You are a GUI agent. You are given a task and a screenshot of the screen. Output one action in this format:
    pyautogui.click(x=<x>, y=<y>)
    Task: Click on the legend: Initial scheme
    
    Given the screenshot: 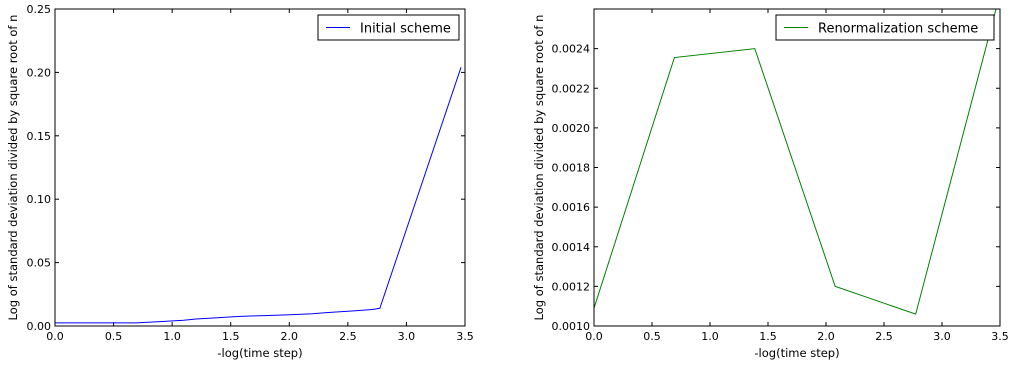 What is the action you would take?
    pyautogui.click(x=388, y=27)
    